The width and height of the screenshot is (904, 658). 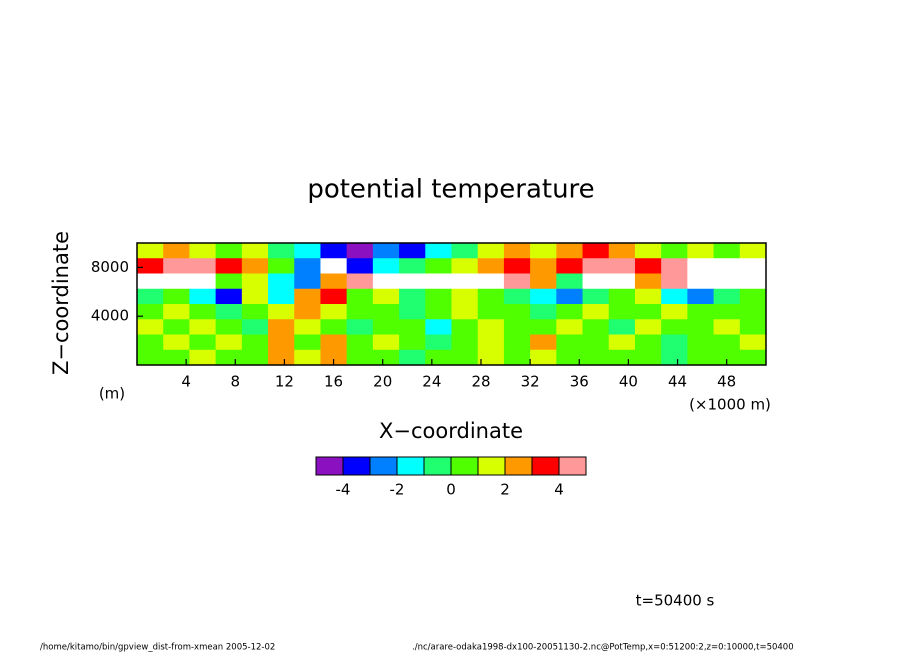 I want to click on x-tick-label: 20, so click(x=382, y=382).